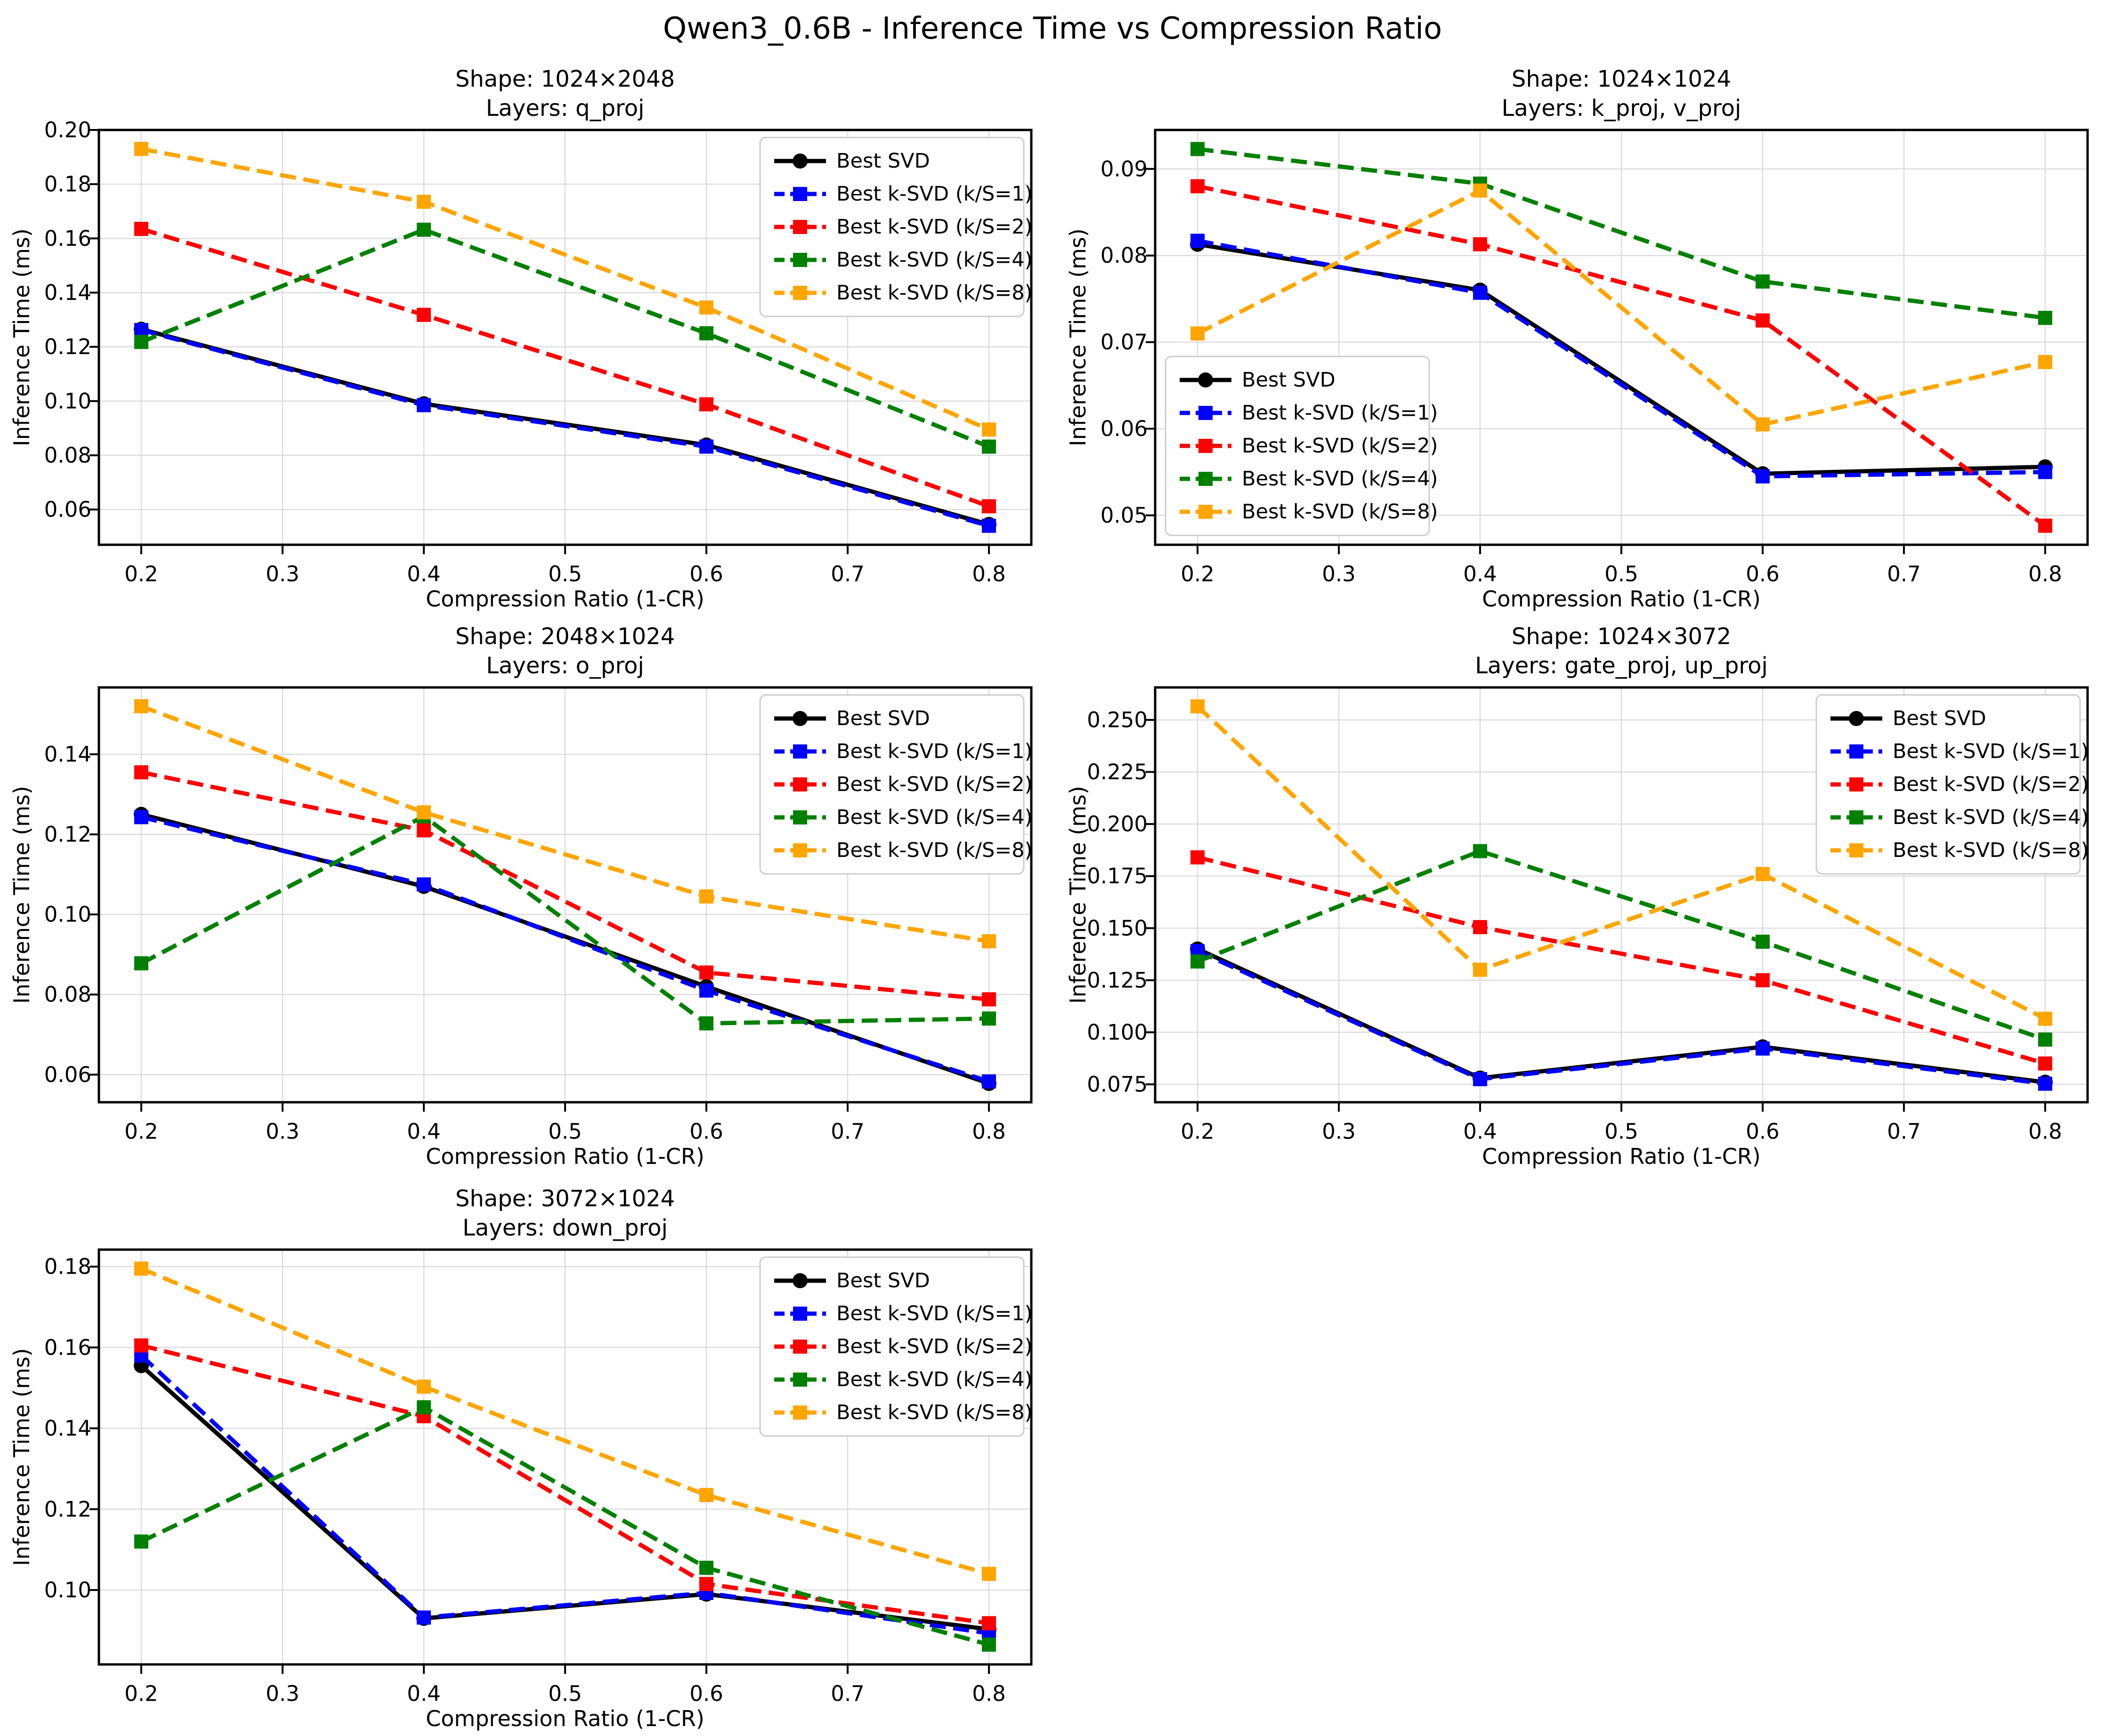 The image size is (2105, 1736). What do you see at coordinates (1621, 79) in the screenshot?
I see `subplot-title-shape: Shape: 1024×1024` at bounding box center [1621, 79].